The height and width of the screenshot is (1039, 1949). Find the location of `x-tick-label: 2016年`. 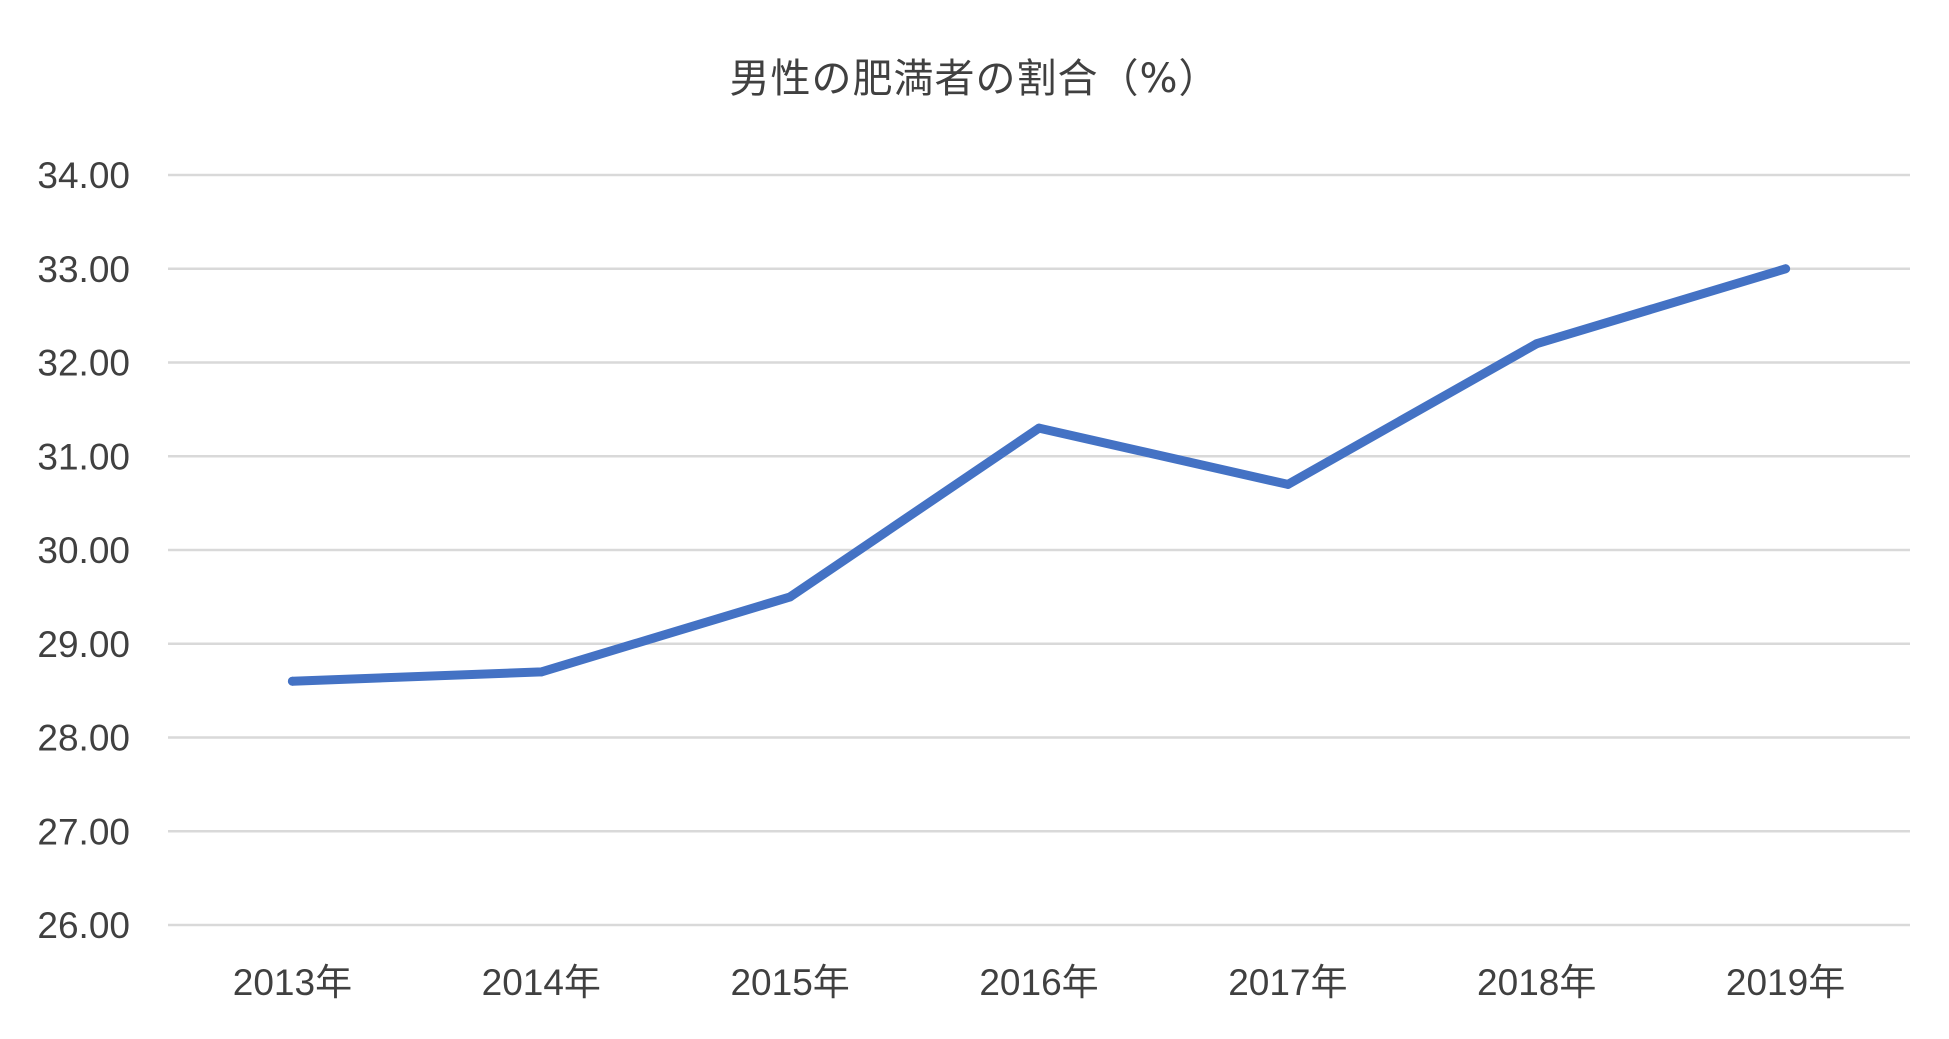

x-tick-label: 2016年 is located at coordinates (1038, 982).